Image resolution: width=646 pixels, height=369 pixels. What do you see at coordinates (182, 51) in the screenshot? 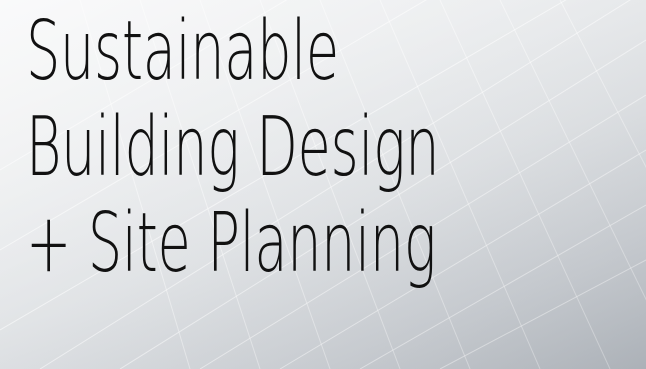
I see `hero-title-line-1: Sustainable` at bounding box center [182, 51].